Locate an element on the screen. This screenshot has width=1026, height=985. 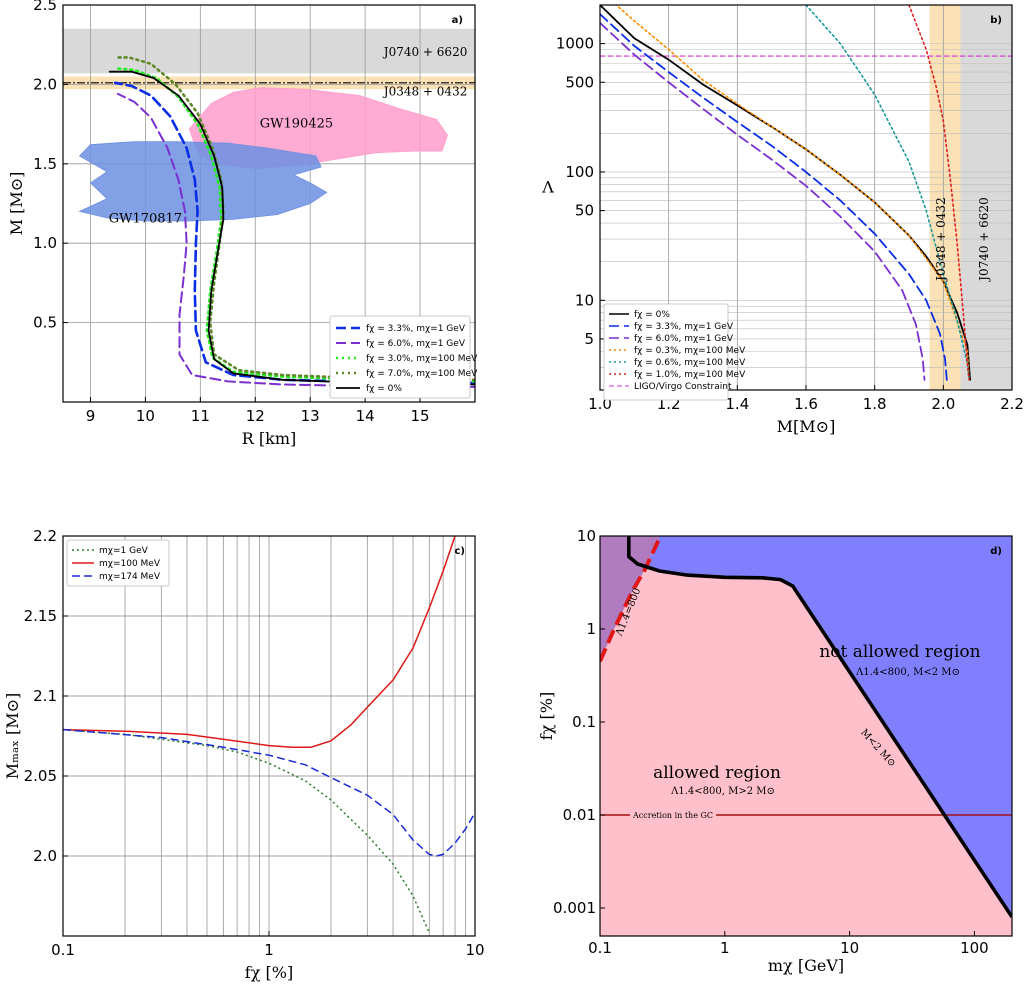
x-tick-label: 2.0 is located at coordinates (943, 404).